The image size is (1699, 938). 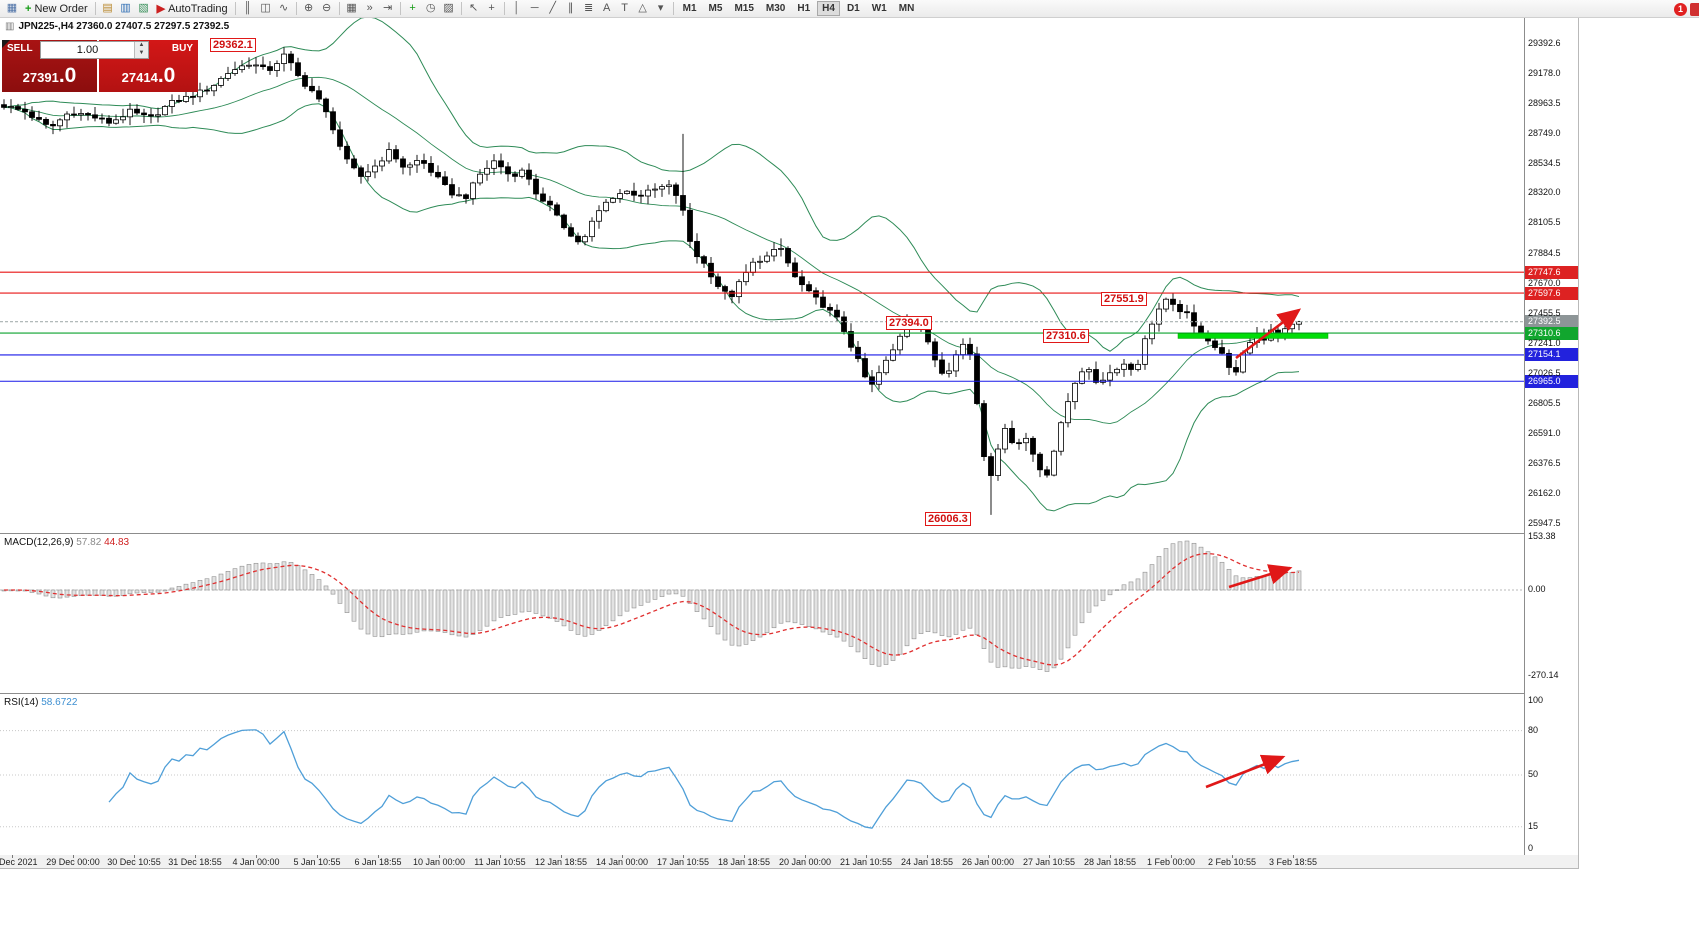 I want to click on templates-icon: ▨, so click(x=448, y=8).